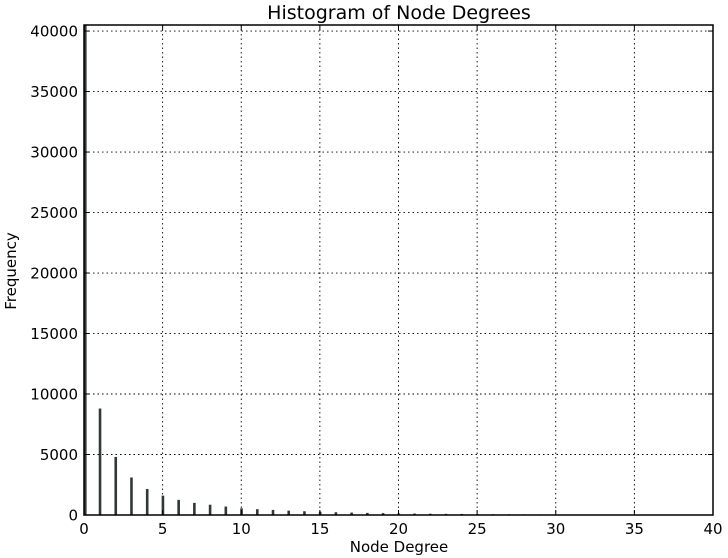  I want to click on x-tick-label: 15, so click(319, 529).